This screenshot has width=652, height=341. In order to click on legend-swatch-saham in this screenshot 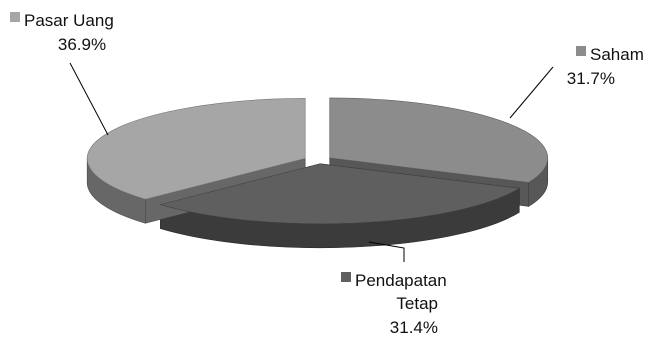, I will do `click(581, 51)`.